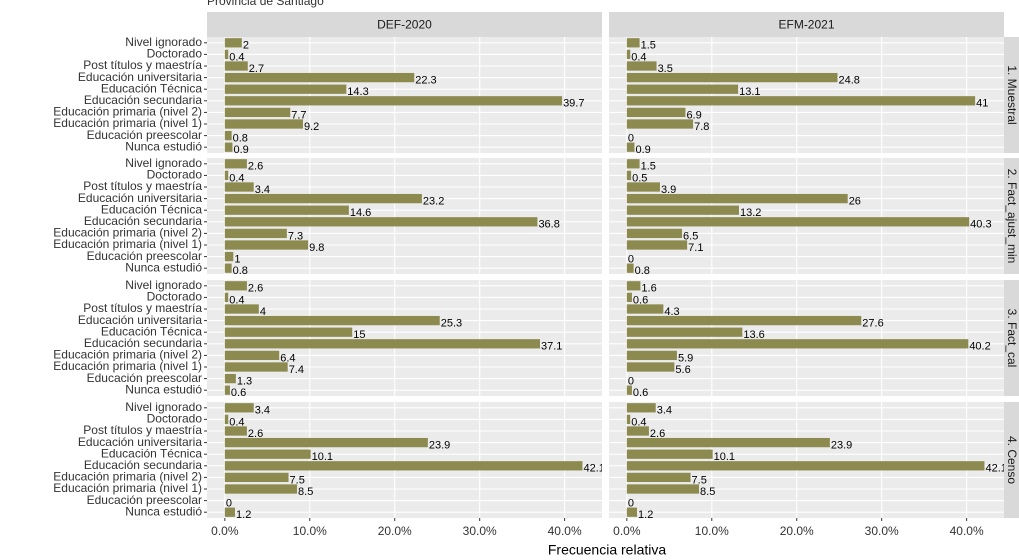 The width and height of the screenshot is (1019, 560). What do you see at coordinates (127, 355) in the screenshot?
I see `y-tick-label: Educación primaria (nivel 2)` at bounding box center [127, 355].